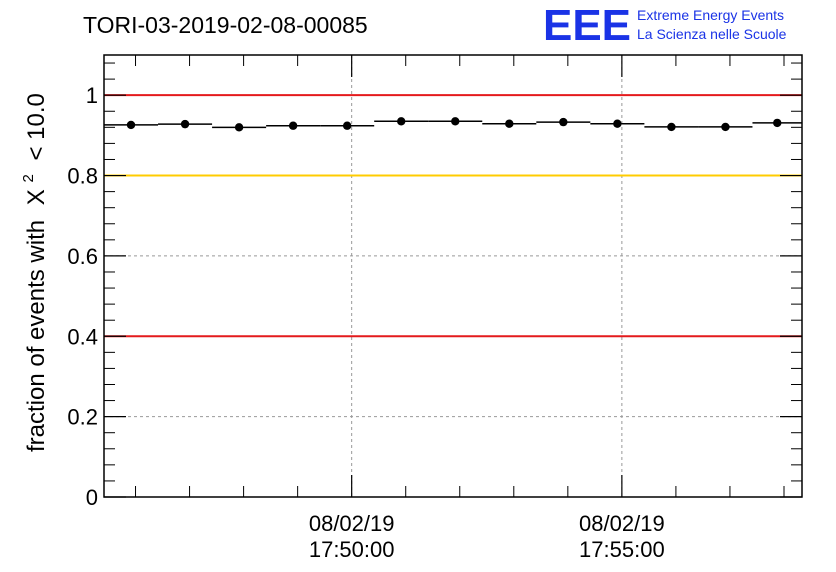  Describe the element at coordinates (352, 549) in the screenshot. I see `x-tick-time-label: 17:50:00` at that location.